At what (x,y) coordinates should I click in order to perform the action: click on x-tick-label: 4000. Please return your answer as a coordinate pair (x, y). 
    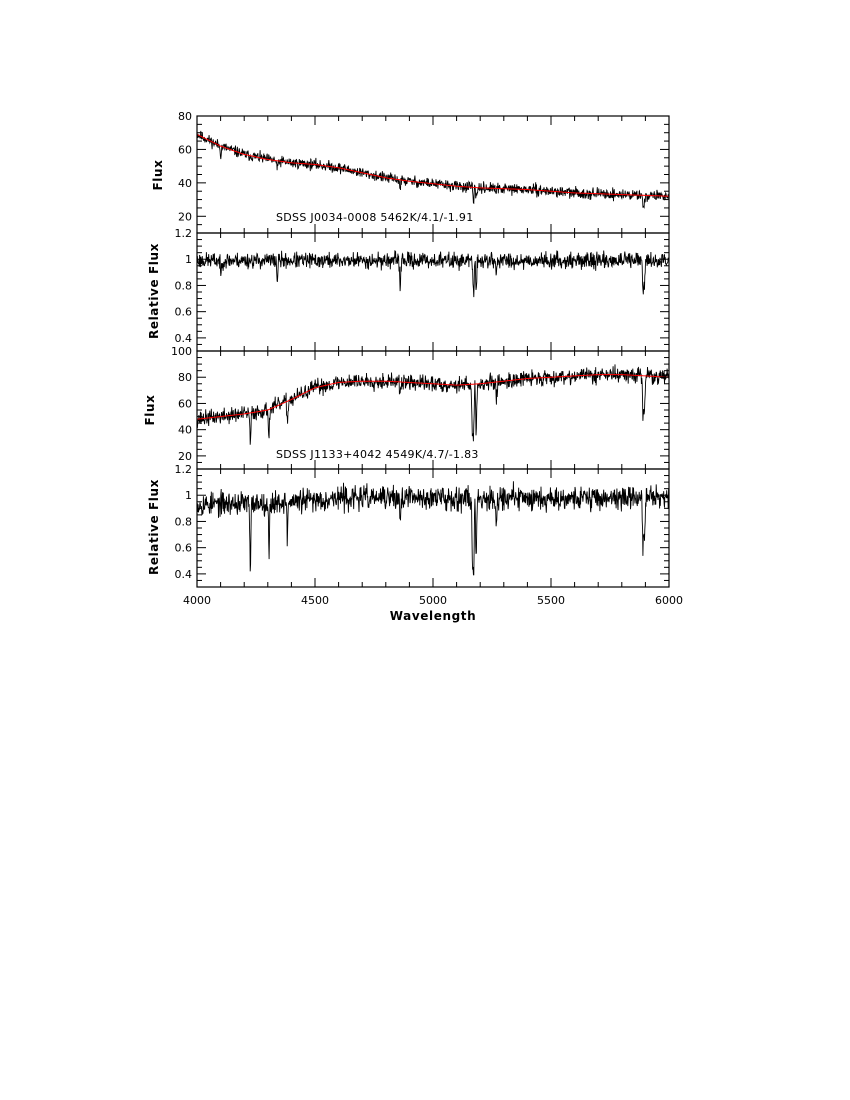
    Looking at the image, I should click on (197, 600).